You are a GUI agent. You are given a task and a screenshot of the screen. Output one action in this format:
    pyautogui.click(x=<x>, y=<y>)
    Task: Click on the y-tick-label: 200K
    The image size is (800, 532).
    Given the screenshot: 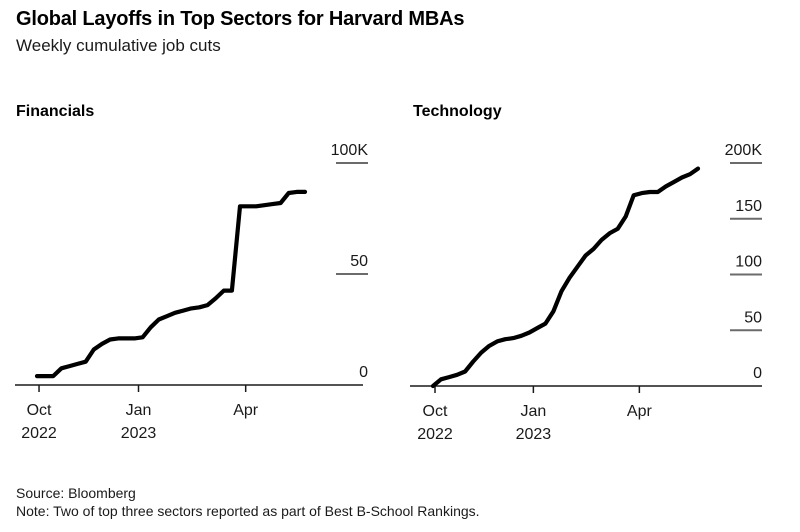 What is the action you would take?
    pyautogui.click(x=744, y=150)
    